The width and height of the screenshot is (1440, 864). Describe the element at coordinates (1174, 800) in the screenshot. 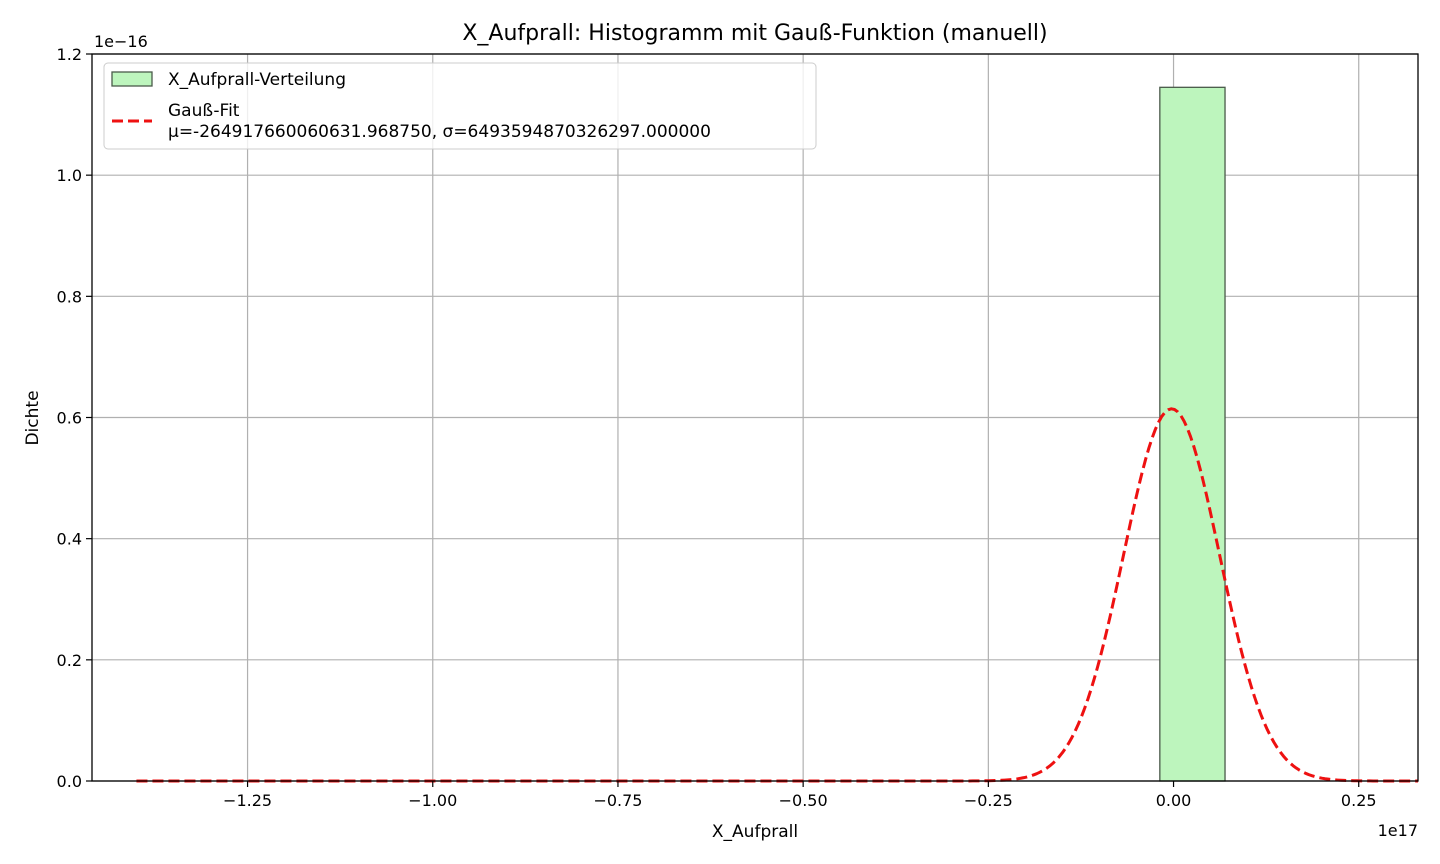

I see `x-tick-label: 0.00` at that location.